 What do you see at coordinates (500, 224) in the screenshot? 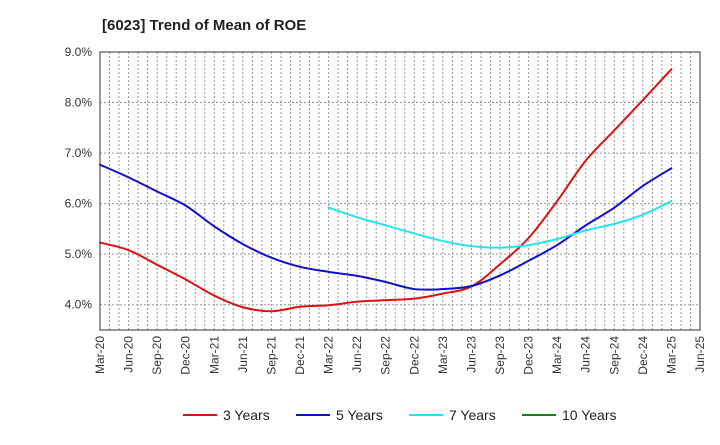
I see `series-line-7-years` at bounding box center [500, 224].